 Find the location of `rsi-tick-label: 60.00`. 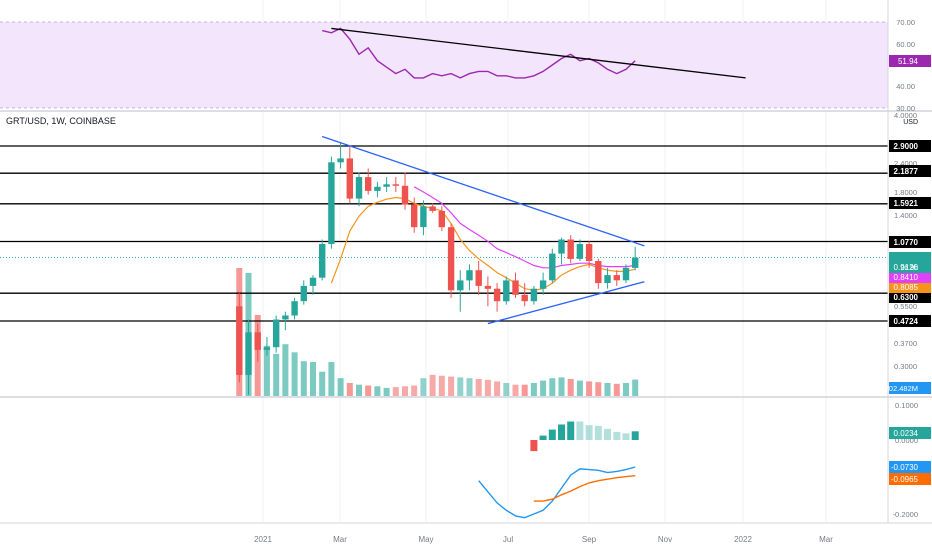

rsi-tick-label: 60.00 is located at coordinates (905, 44).